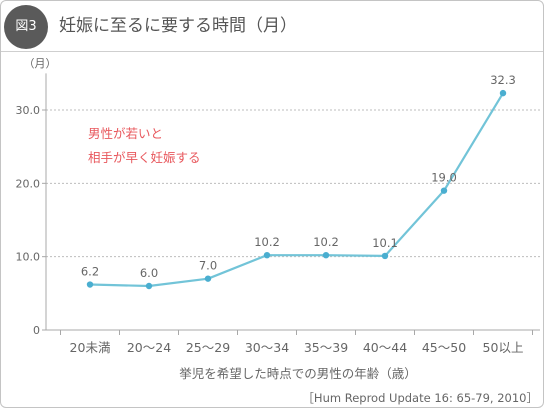 The height and width of the screenshot is (408, 544). Describe the element at coordinates (272, 51) in the screenshot. I see `header-divider` at that location.